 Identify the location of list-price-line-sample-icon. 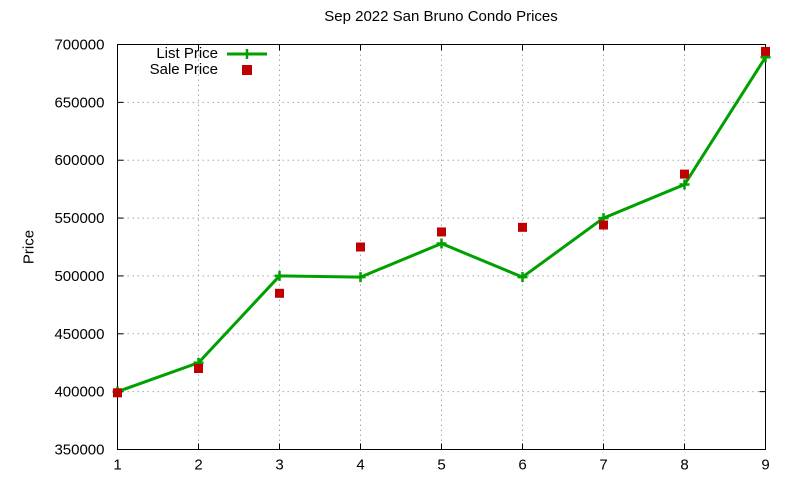
(247, 54).